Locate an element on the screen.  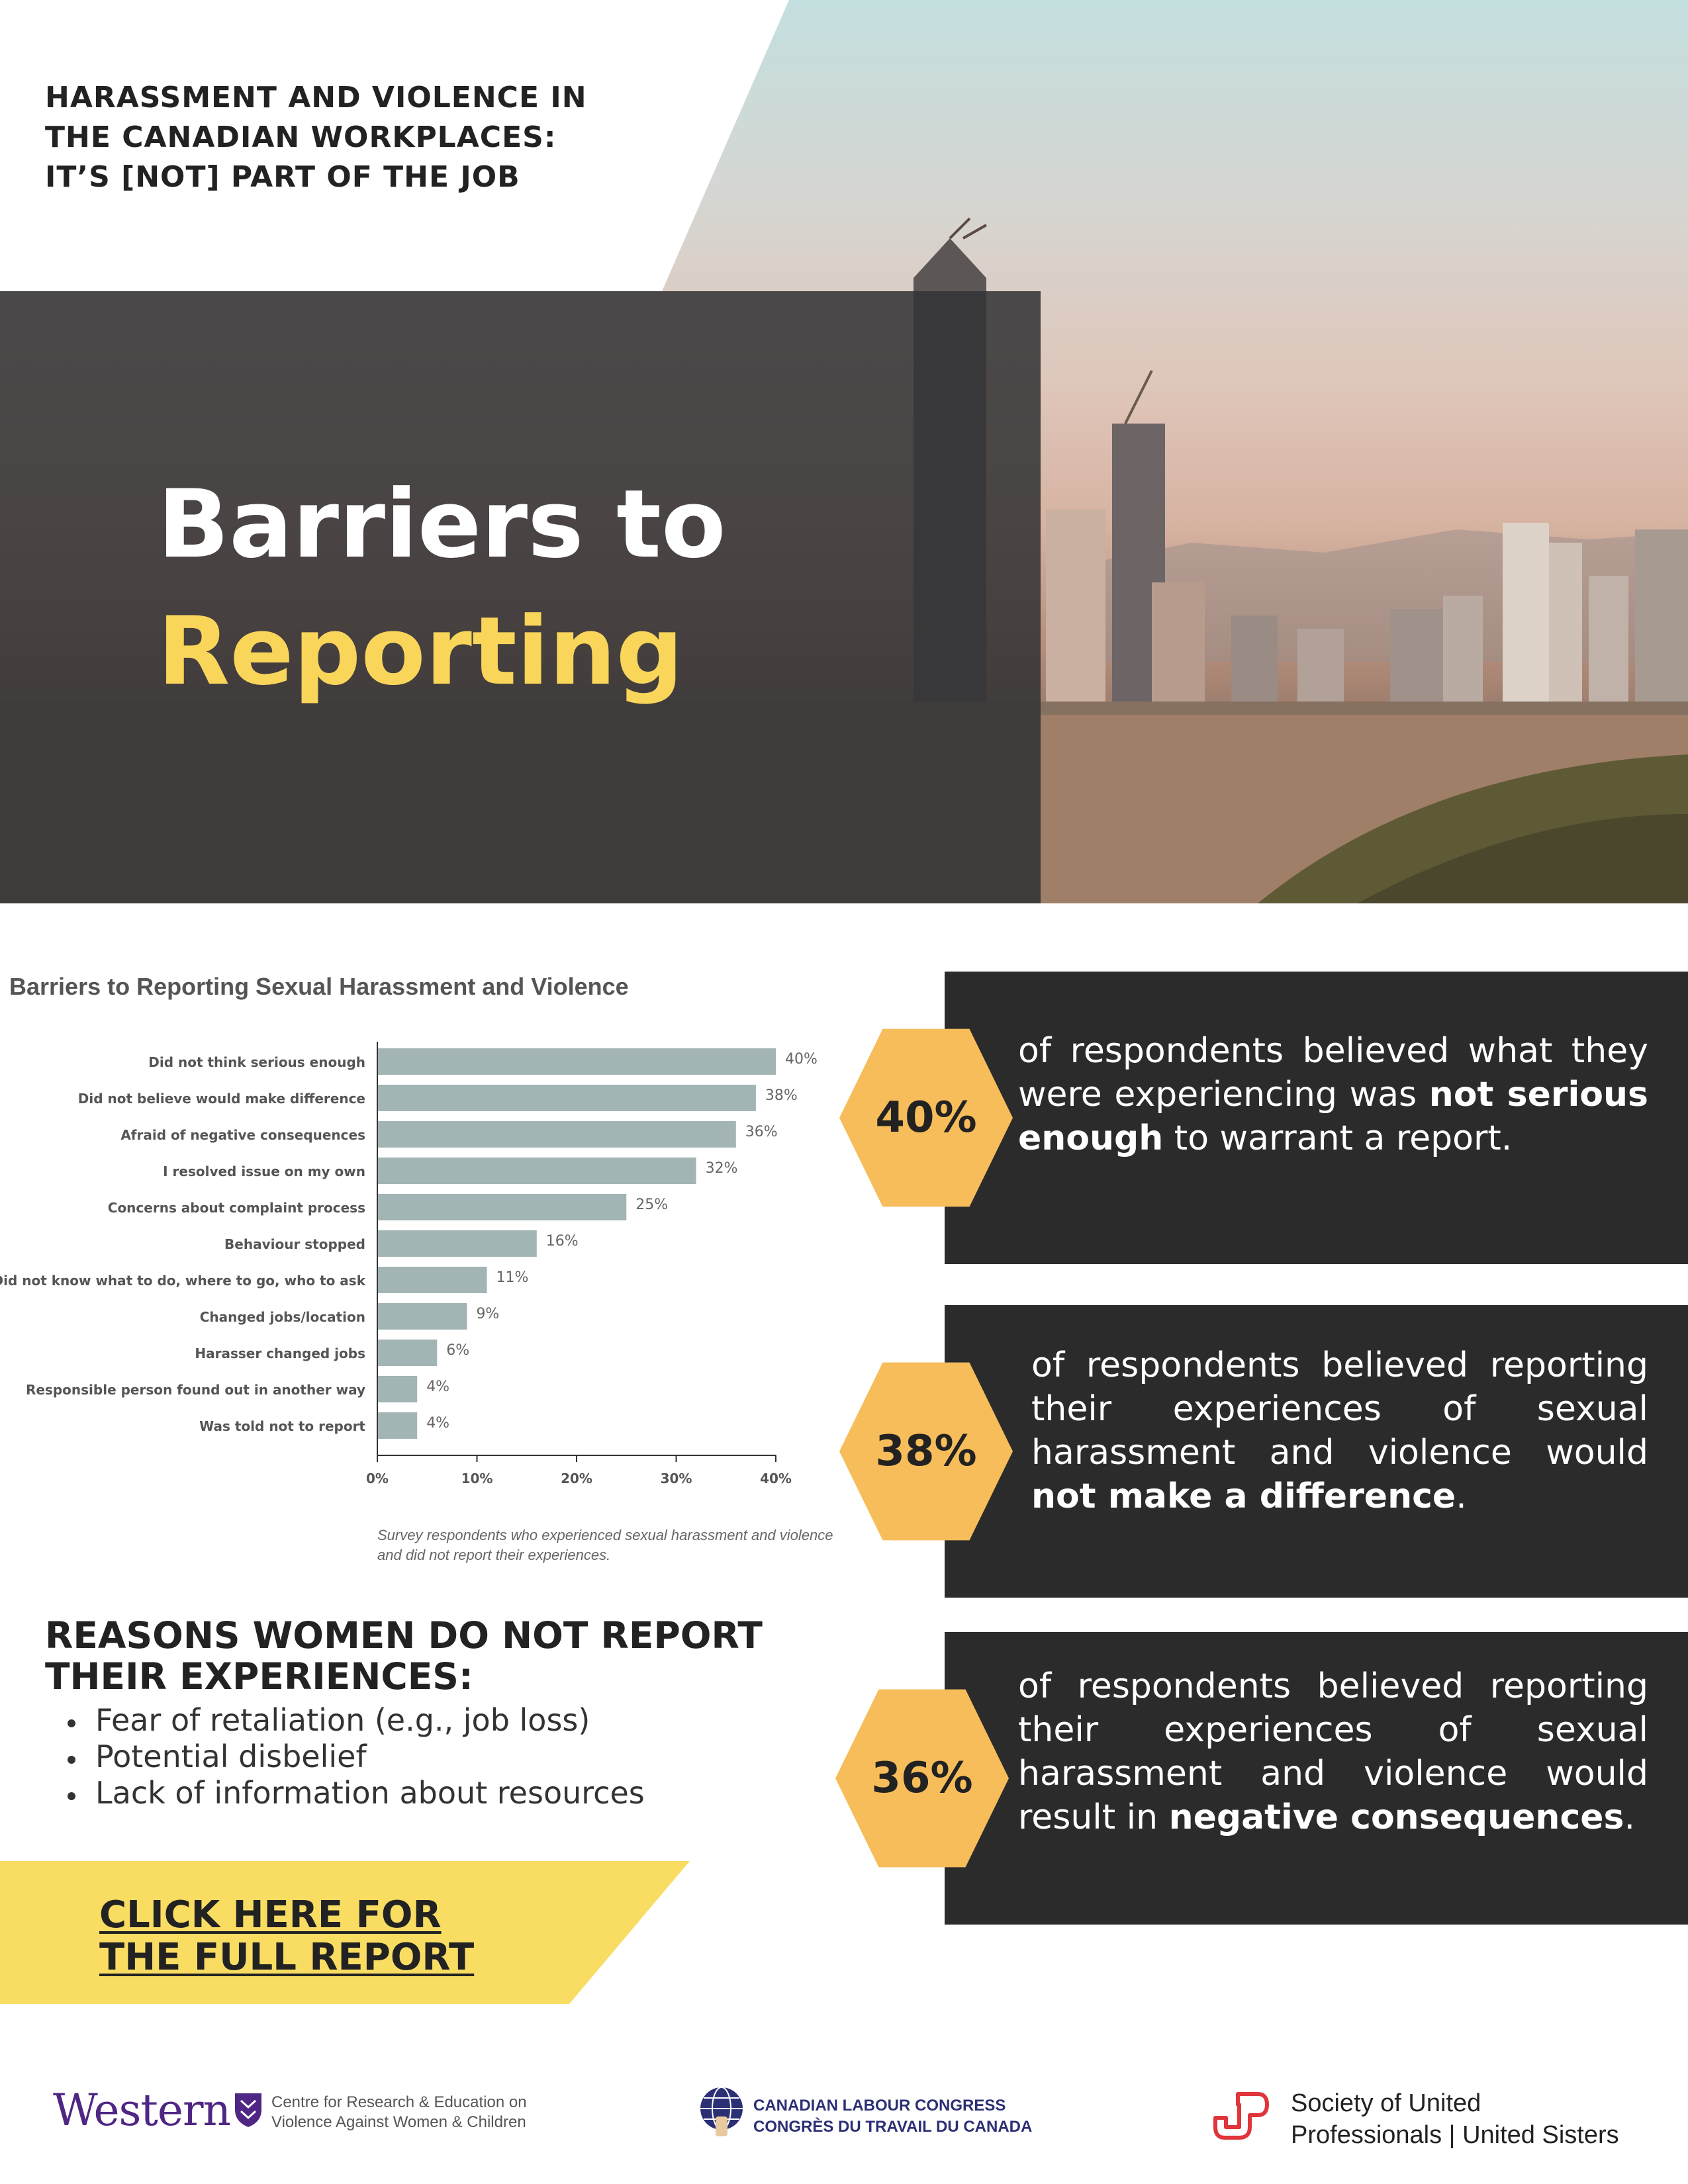
full-report-link: CLICK HERE FOR THE FULL REPORT is located at coordinates (345, 1932).